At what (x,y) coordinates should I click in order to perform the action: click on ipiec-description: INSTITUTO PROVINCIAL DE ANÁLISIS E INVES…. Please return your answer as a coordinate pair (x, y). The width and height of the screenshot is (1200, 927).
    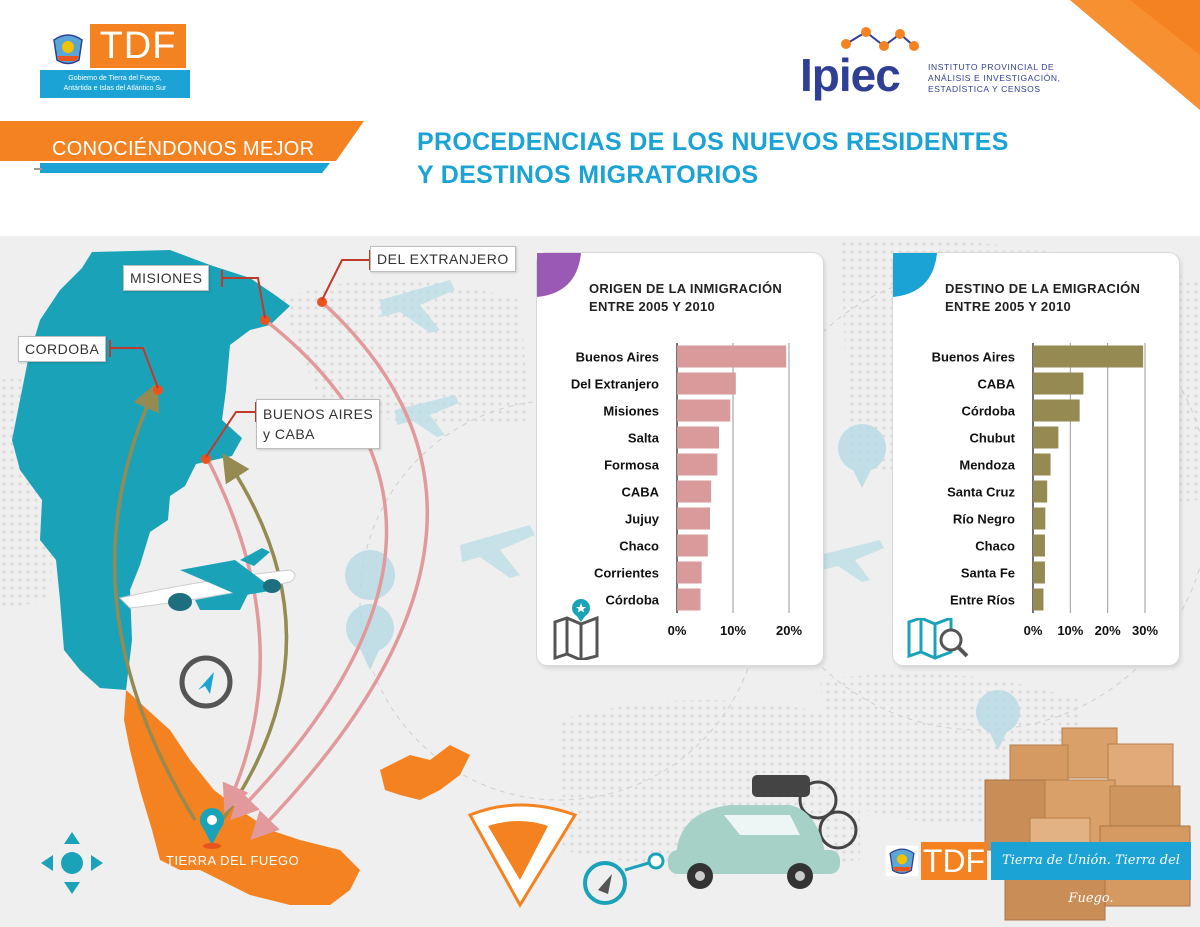
    Looking at the image, I should click on (994, 78).